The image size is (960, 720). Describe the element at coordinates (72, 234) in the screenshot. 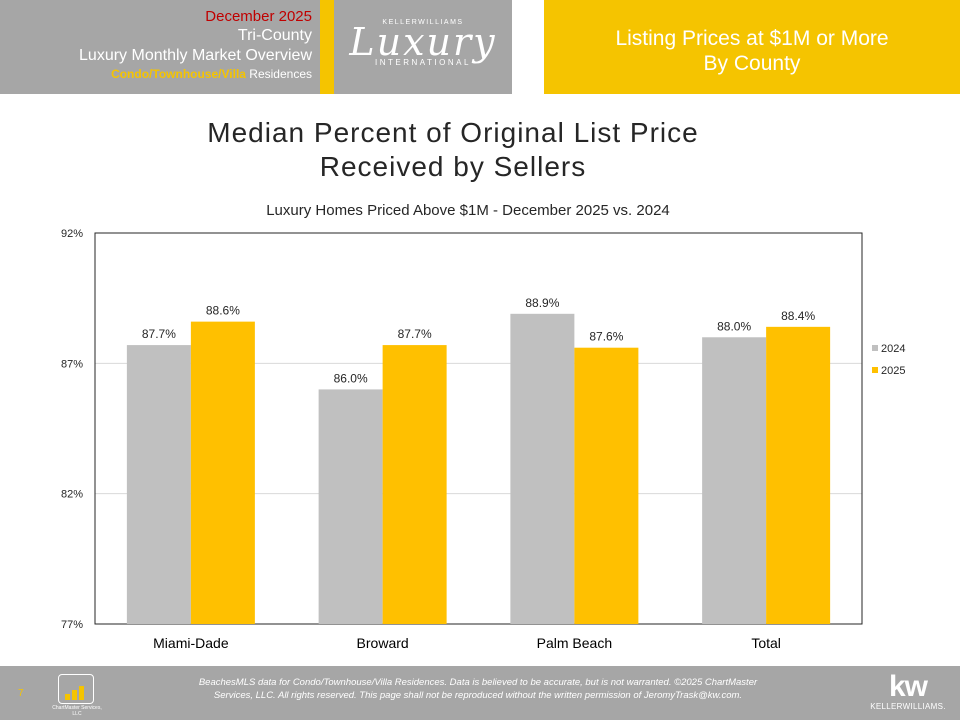

I see `y-tick-label: 92%` at that location.